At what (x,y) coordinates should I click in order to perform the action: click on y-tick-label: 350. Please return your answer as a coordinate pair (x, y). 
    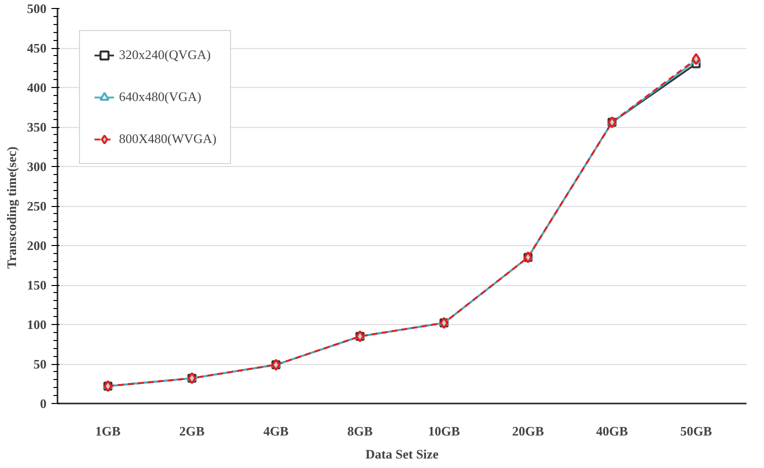
    Looking at the image, I should click on (36, 127).